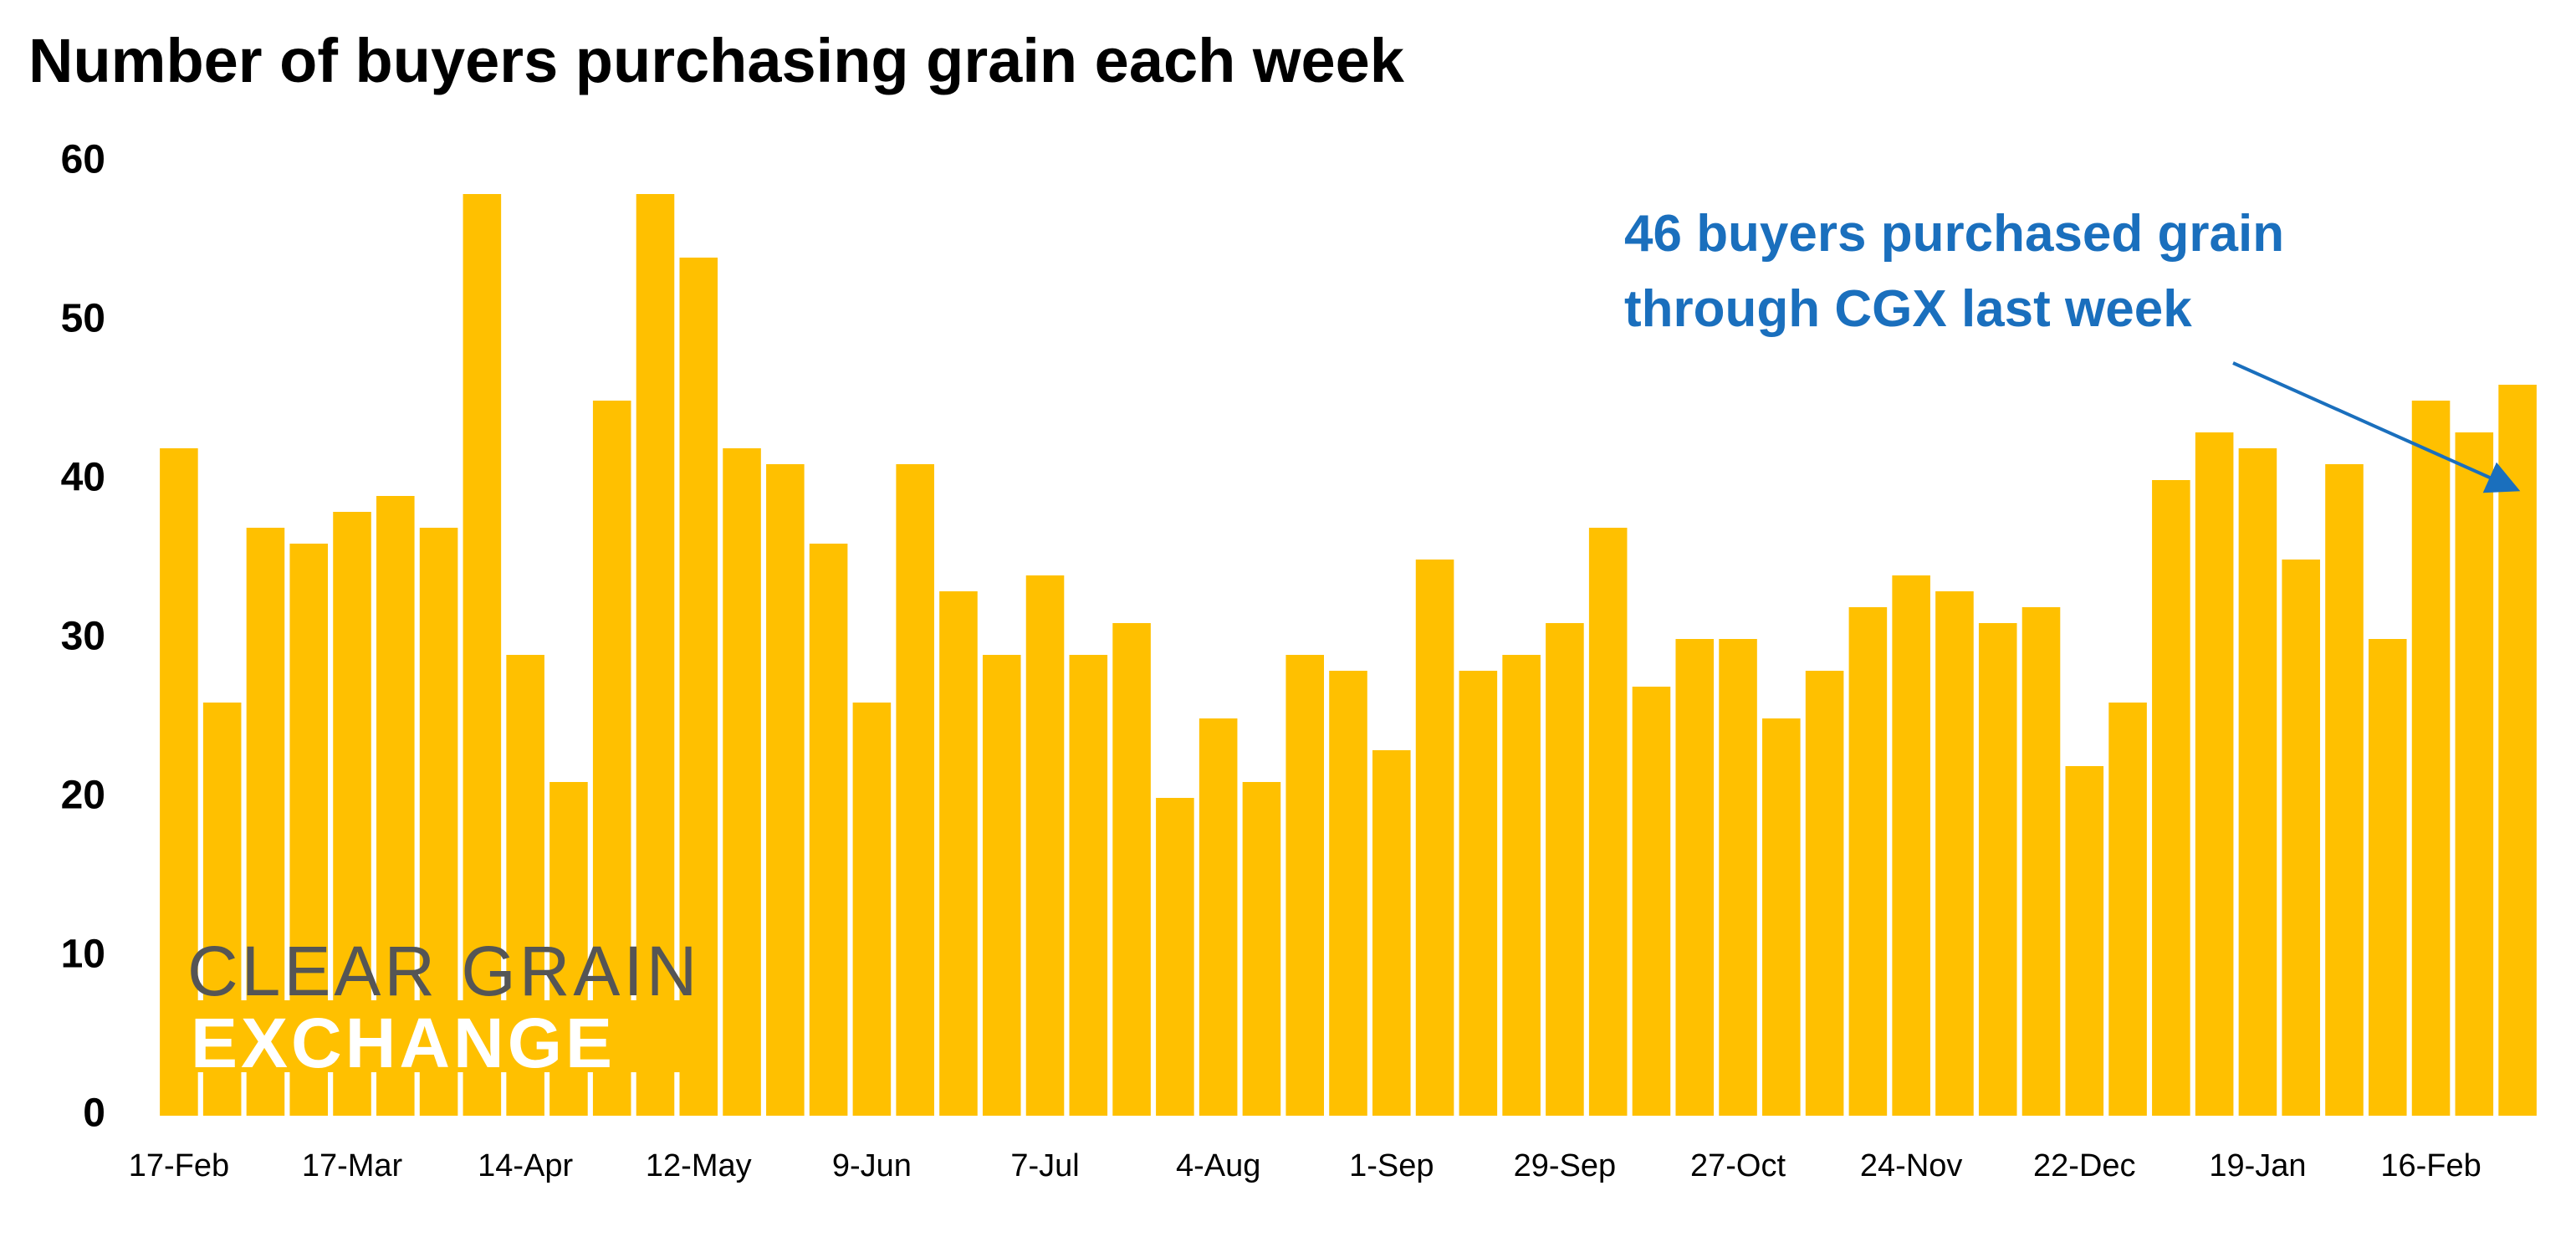 The image size is (2576, 1242). I want to click on x-tick-label: 22-Dec, so click(2084, 1165).